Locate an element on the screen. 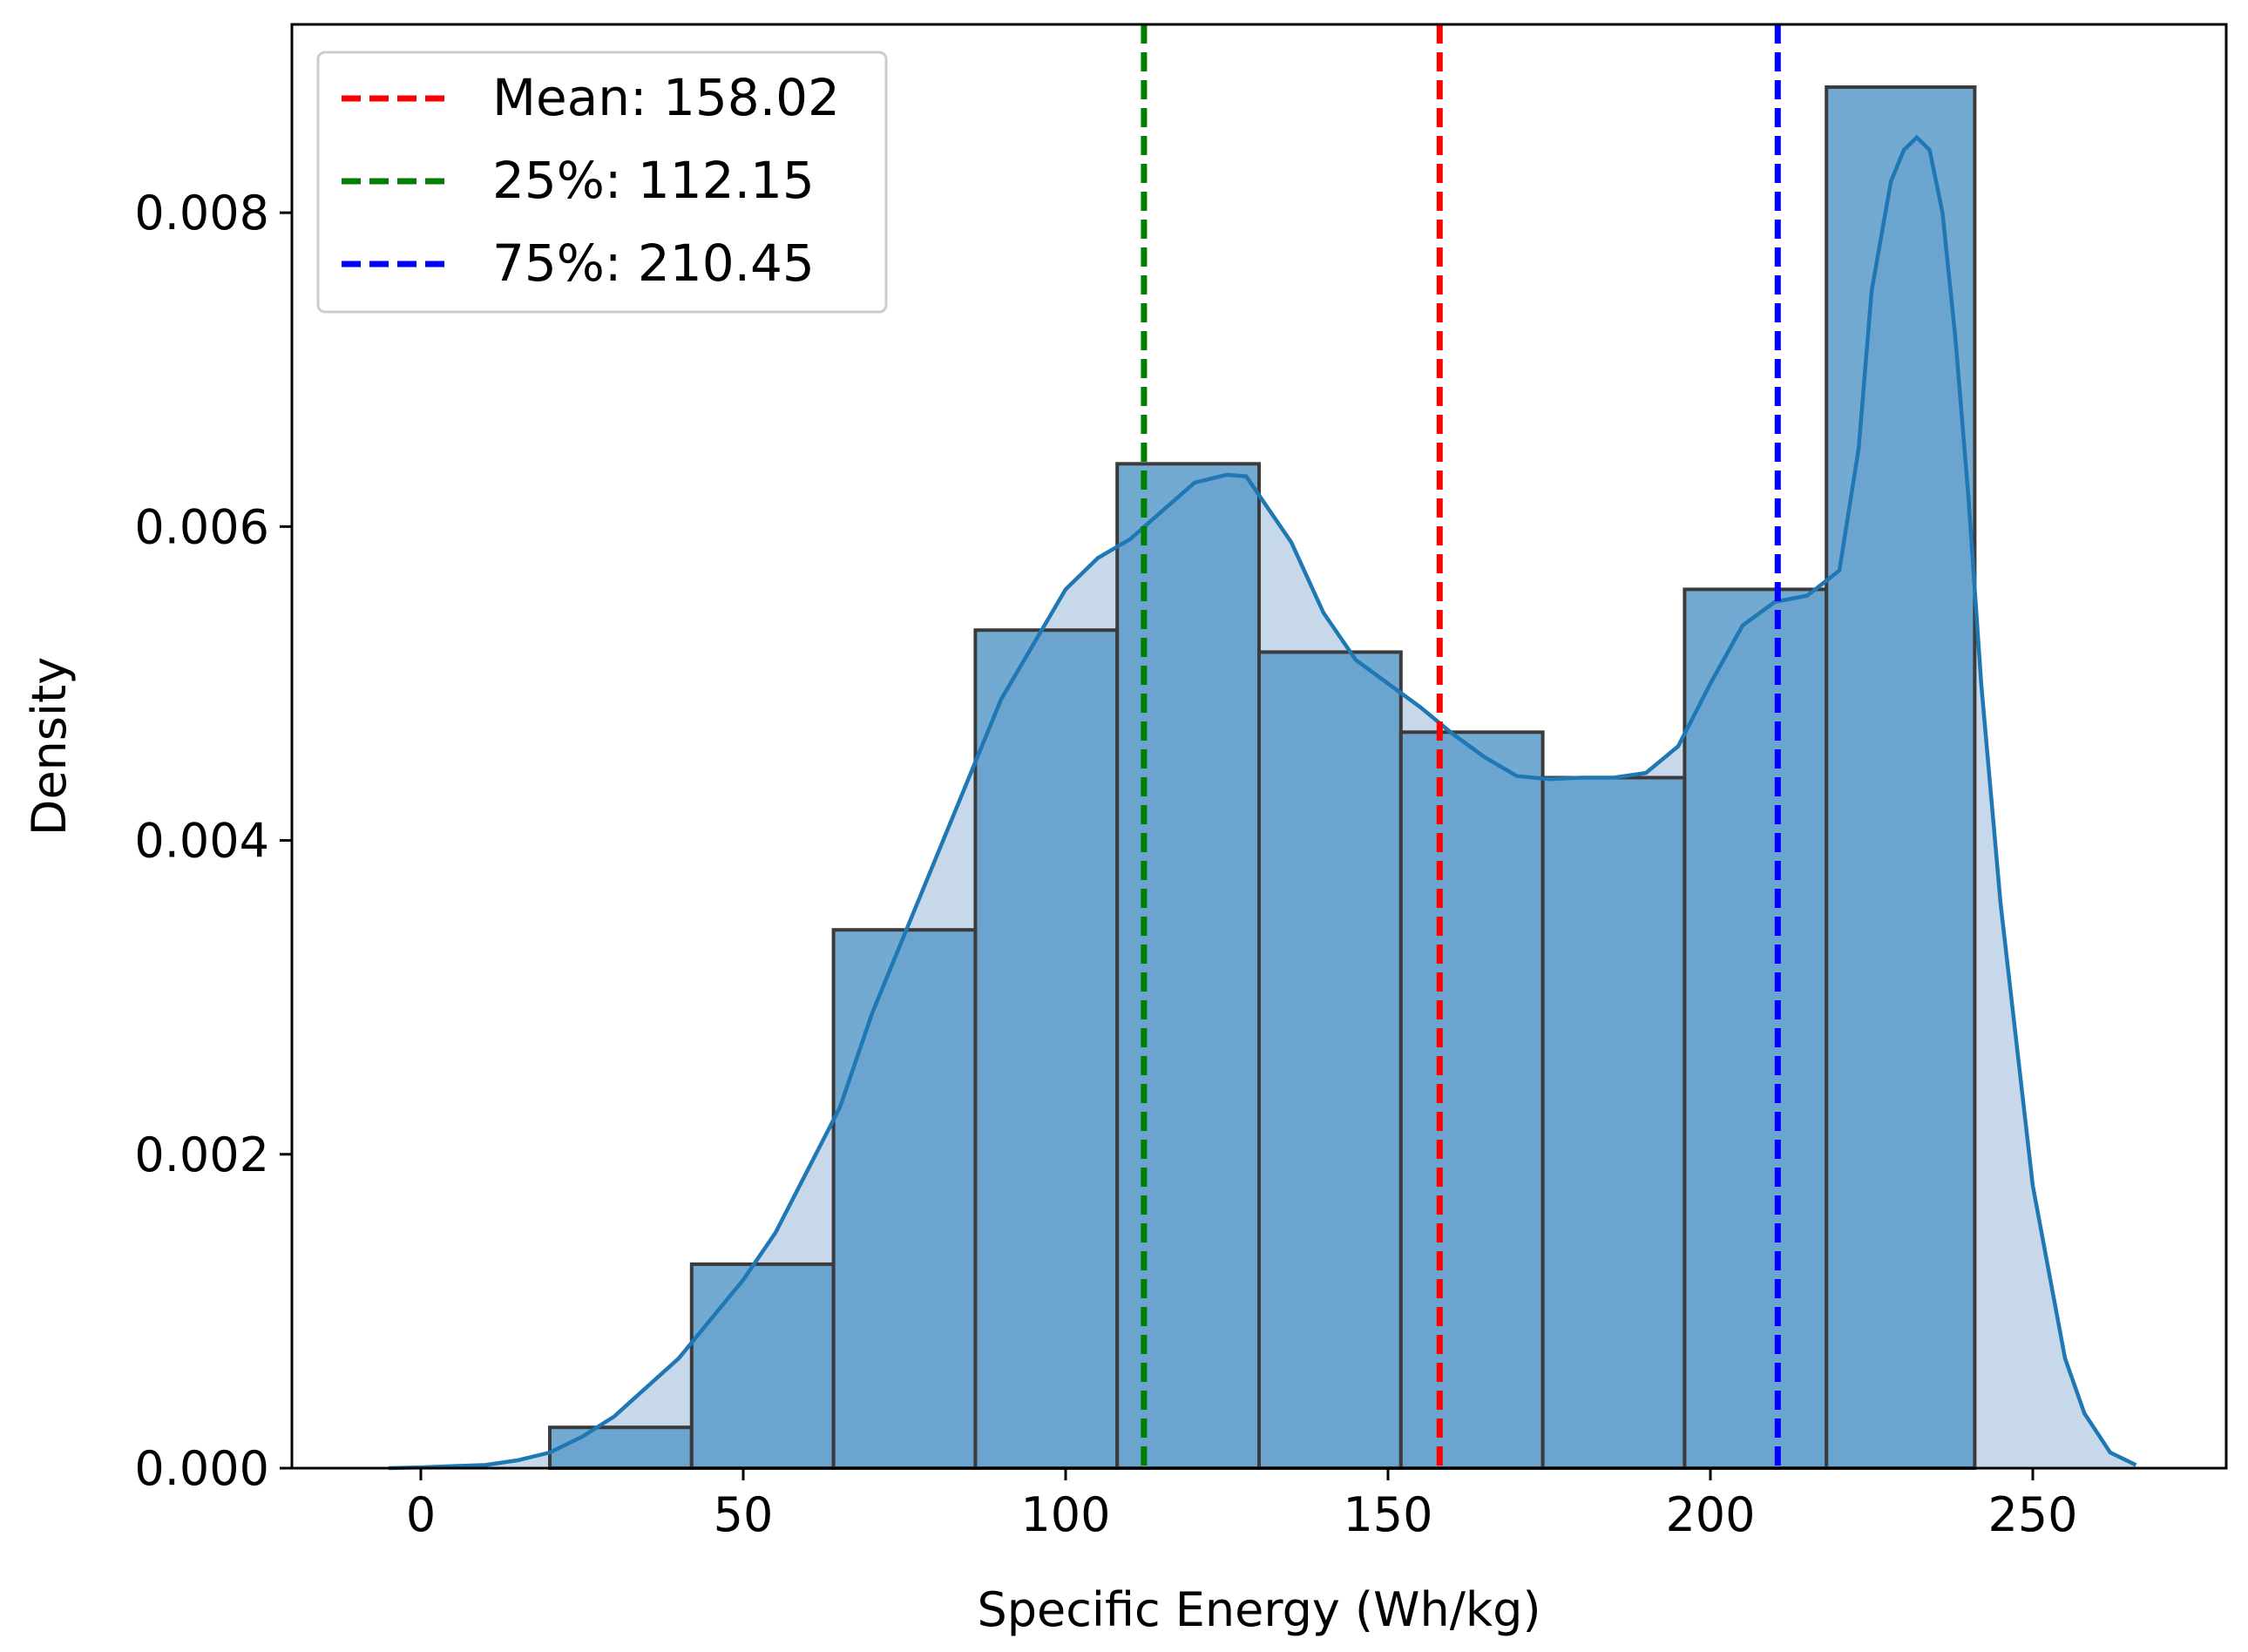 The height and width of the screenshot is (1652, 2248). x-tick-label: 100 is located at coordinates (1065, 1514).